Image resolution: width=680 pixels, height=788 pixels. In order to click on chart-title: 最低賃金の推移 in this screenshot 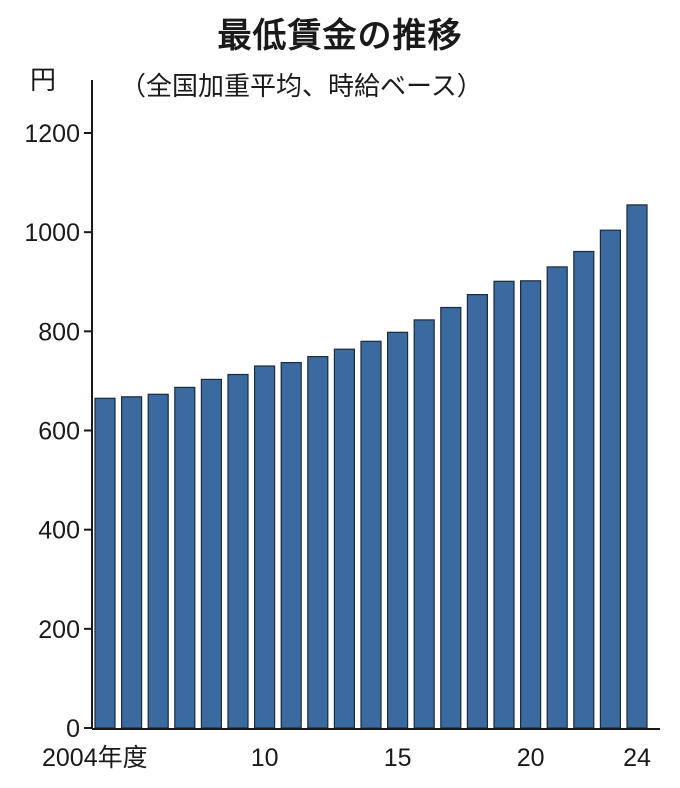, I will do `click(340, 36)`.